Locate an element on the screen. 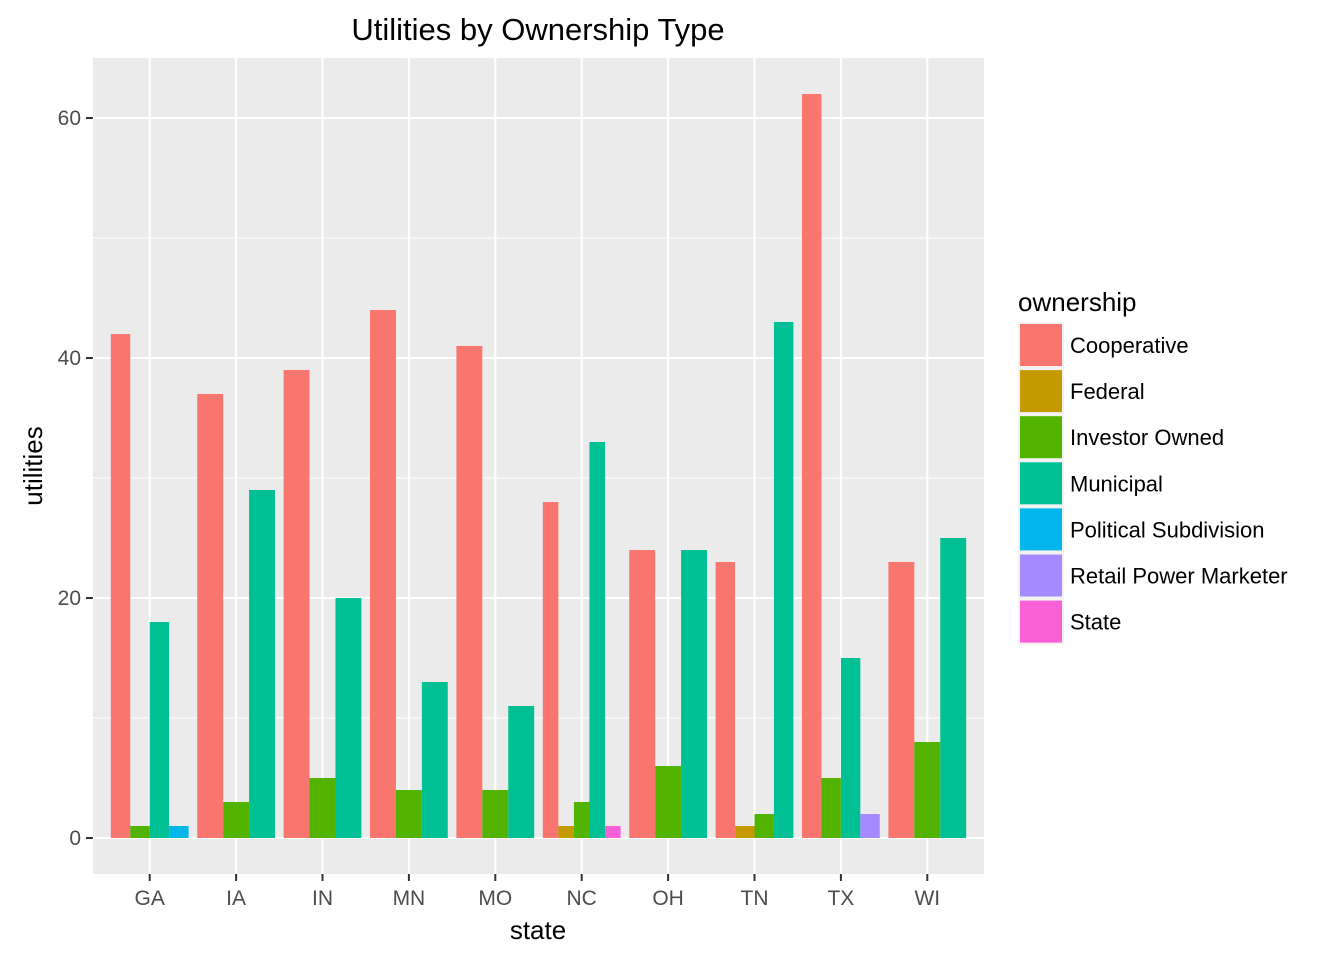  bar-nc-investor-owned is located at coordinates (581, 820).